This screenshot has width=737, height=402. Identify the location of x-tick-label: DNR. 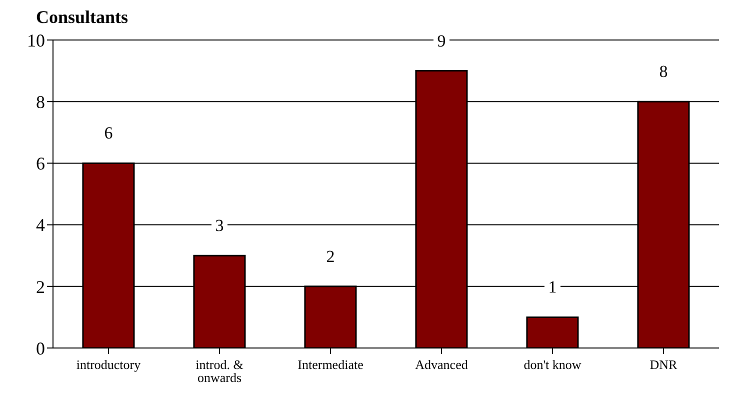
(664, 364).